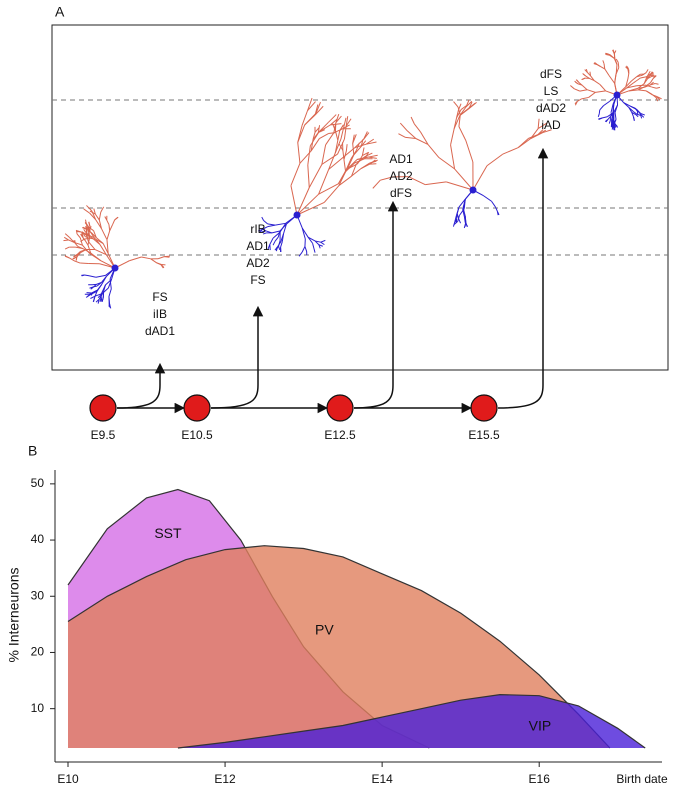 This screenshot has height=795, width=681. Describe the element at coordinates (197, 435) in the screenshot. I see `stage-age: E10.5` at that location.